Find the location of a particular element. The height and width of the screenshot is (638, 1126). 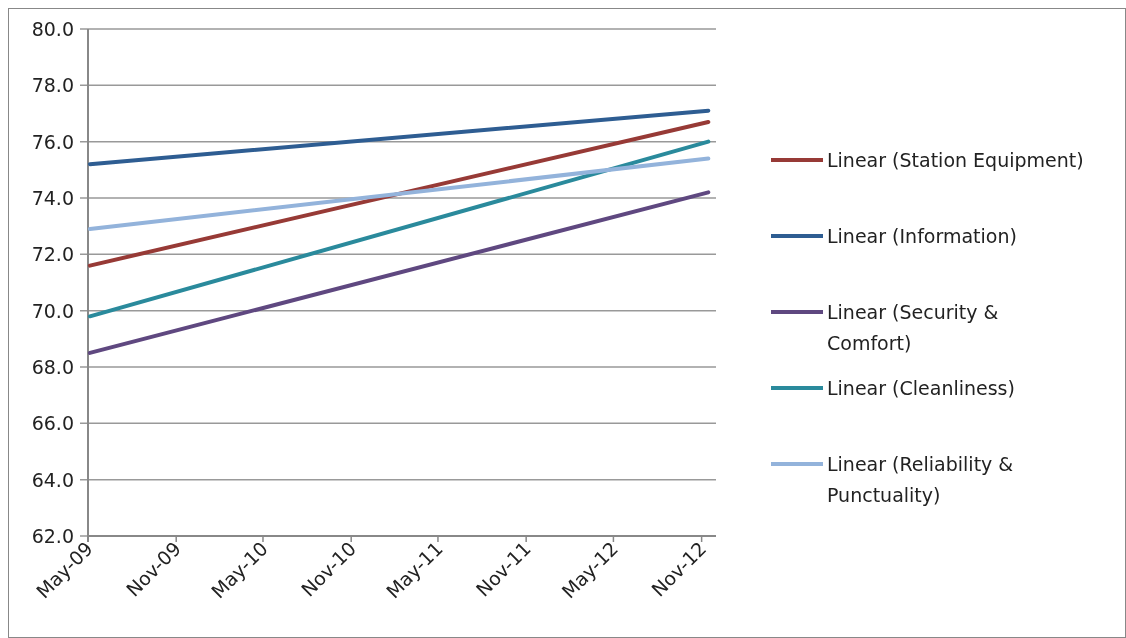

legend-label: Linear (Cleanliness) is located at coordinates (921, 388).